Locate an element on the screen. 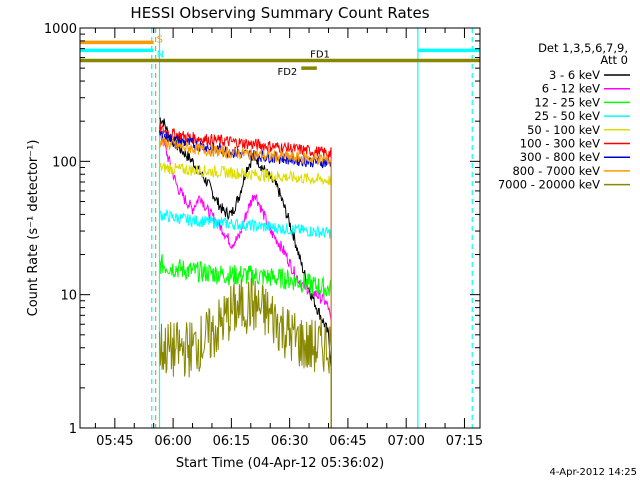  x-tick-label: 07:15 is located at coordinates (464, 441).